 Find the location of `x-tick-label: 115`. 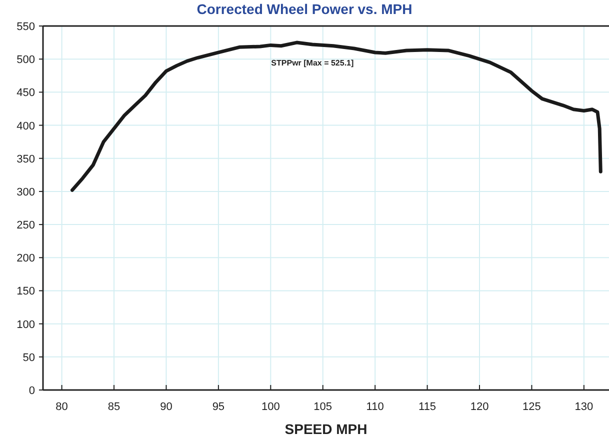

x-tick-label: 115 is located at coordinates (427, 407).